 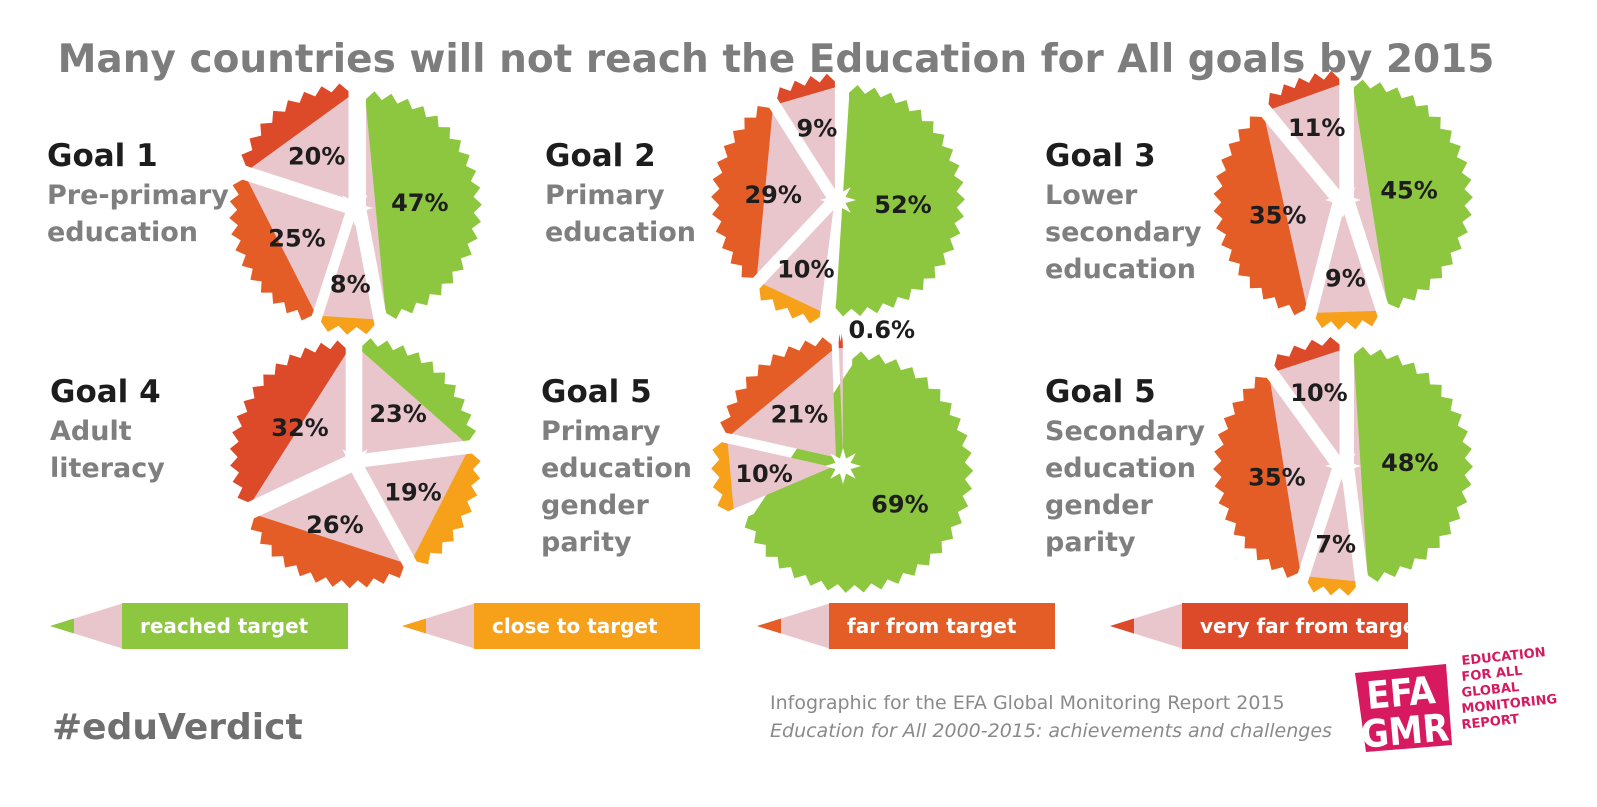 What do you see at coordinates (575, 626) in the screenshot?
I see `legend-label: close to target` at bounding box center [575, 626].